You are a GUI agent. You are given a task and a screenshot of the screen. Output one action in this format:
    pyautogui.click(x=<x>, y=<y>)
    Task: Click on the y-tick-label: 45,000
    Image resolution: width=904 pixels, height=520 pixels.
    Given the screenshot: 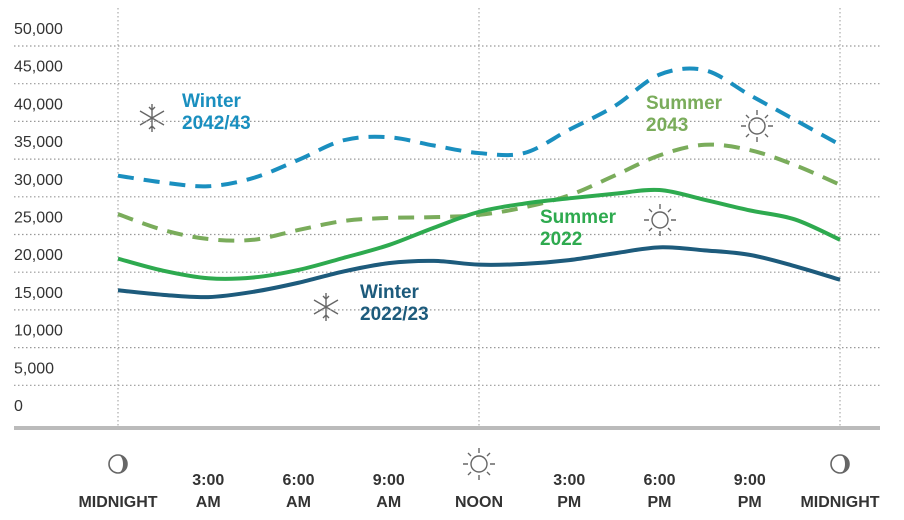 What is the action you would take?
    pyautogui.click(x=38, y=67)
    